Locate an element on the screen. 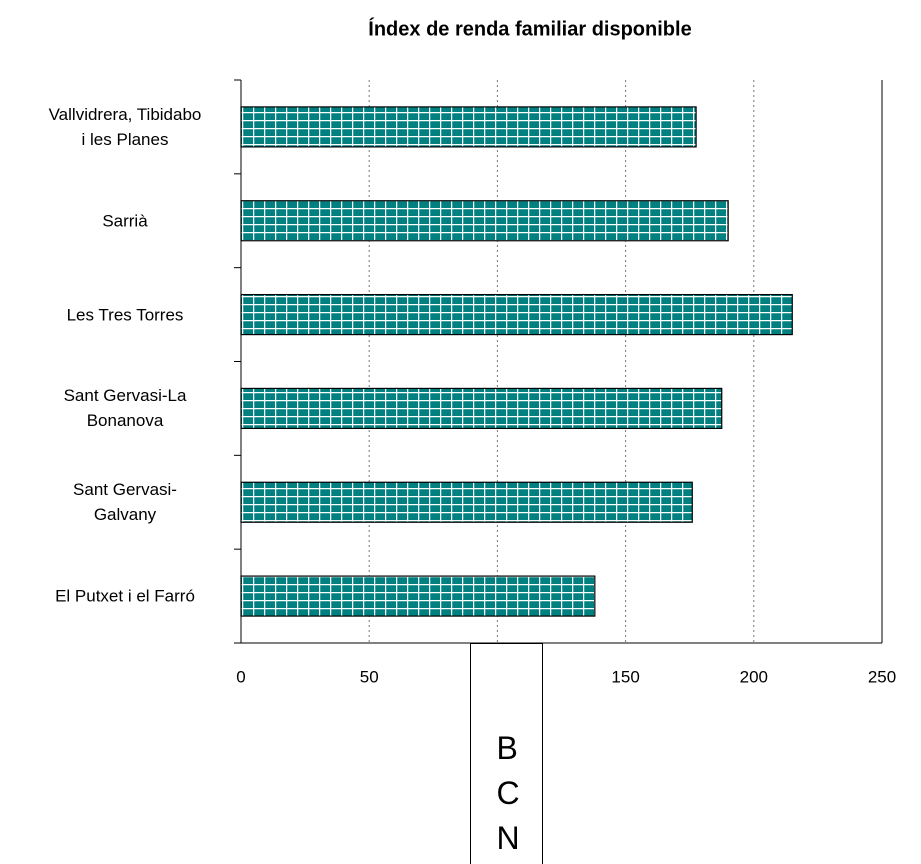 The image size is (921, 864). chart-title: Índex de renda familiar disponible is located at coordinates (529, 28).